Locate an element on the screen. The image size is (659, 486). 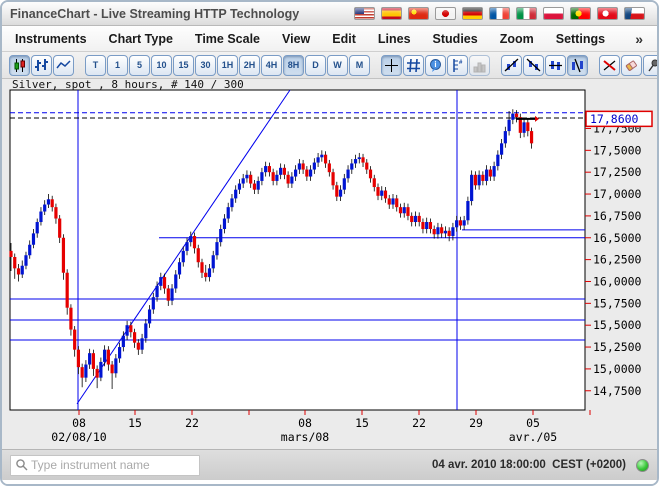
trendline-down-icon is located at coordinates (533, 64).